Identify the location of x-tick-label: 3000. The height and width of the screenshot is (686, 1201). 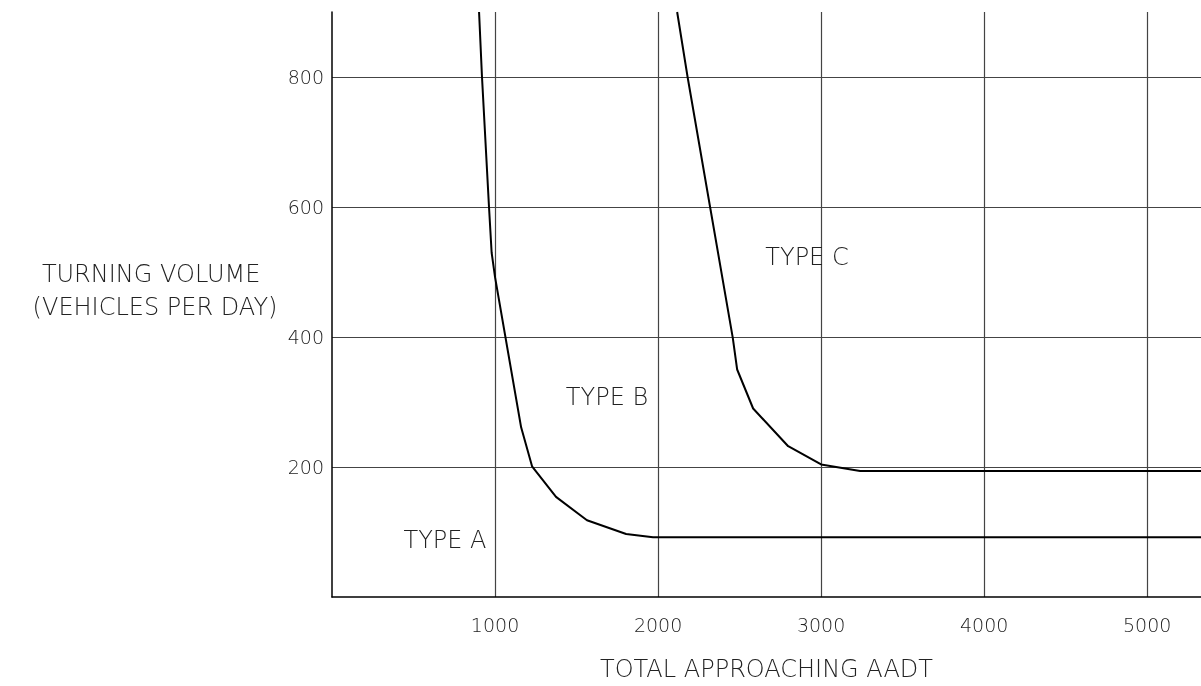
(821, 624).